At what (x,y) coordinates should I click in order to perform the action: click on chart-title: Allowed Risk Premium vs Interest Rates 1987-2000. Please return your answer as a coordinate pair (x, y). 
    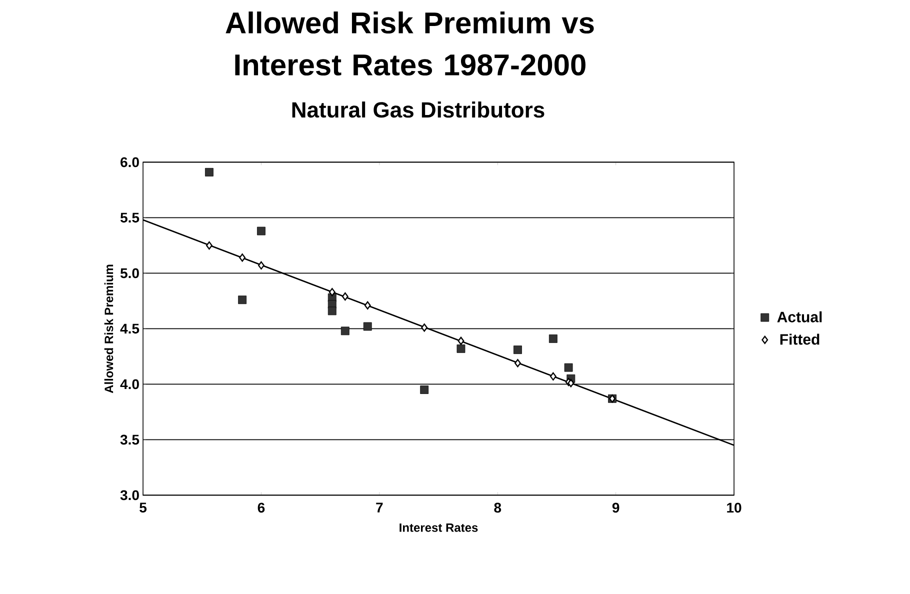
    Looking at the image, I should click on (410, 44).